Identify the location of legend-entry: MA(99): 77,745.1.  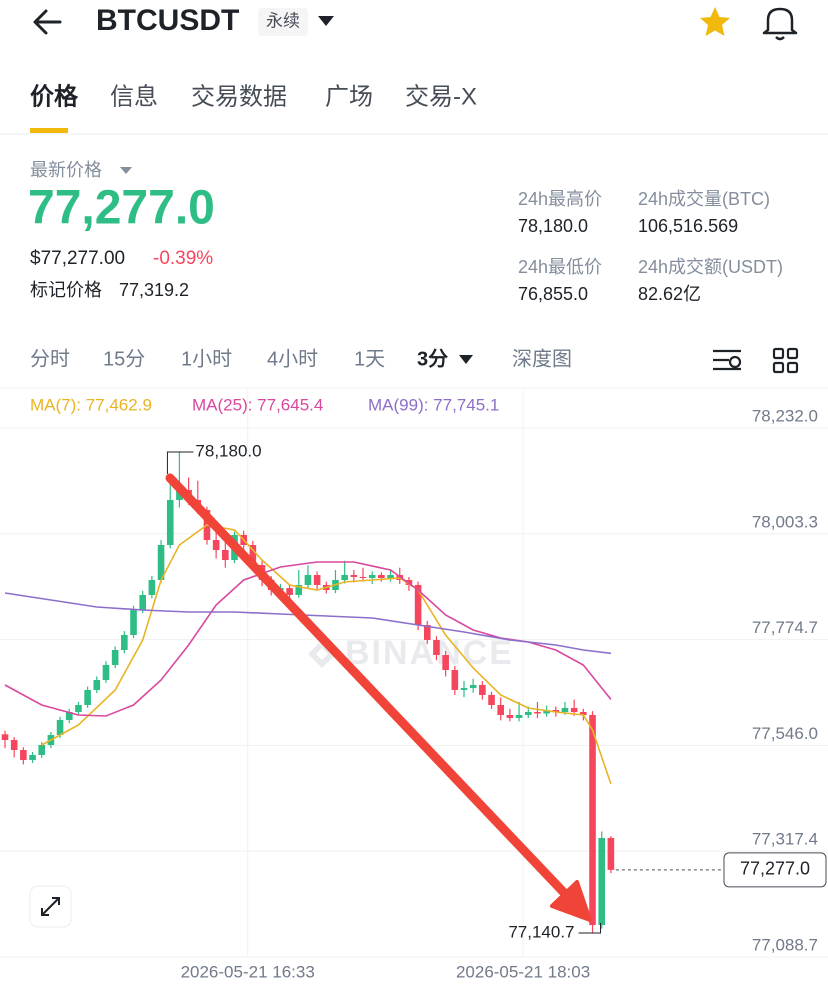
(433, 404).